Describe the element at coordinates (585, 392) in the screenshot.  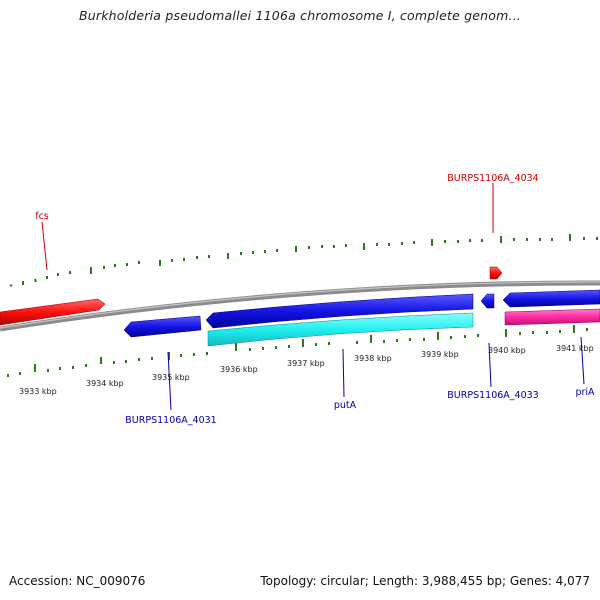
I see `gene-label-pria: priA` at that location.